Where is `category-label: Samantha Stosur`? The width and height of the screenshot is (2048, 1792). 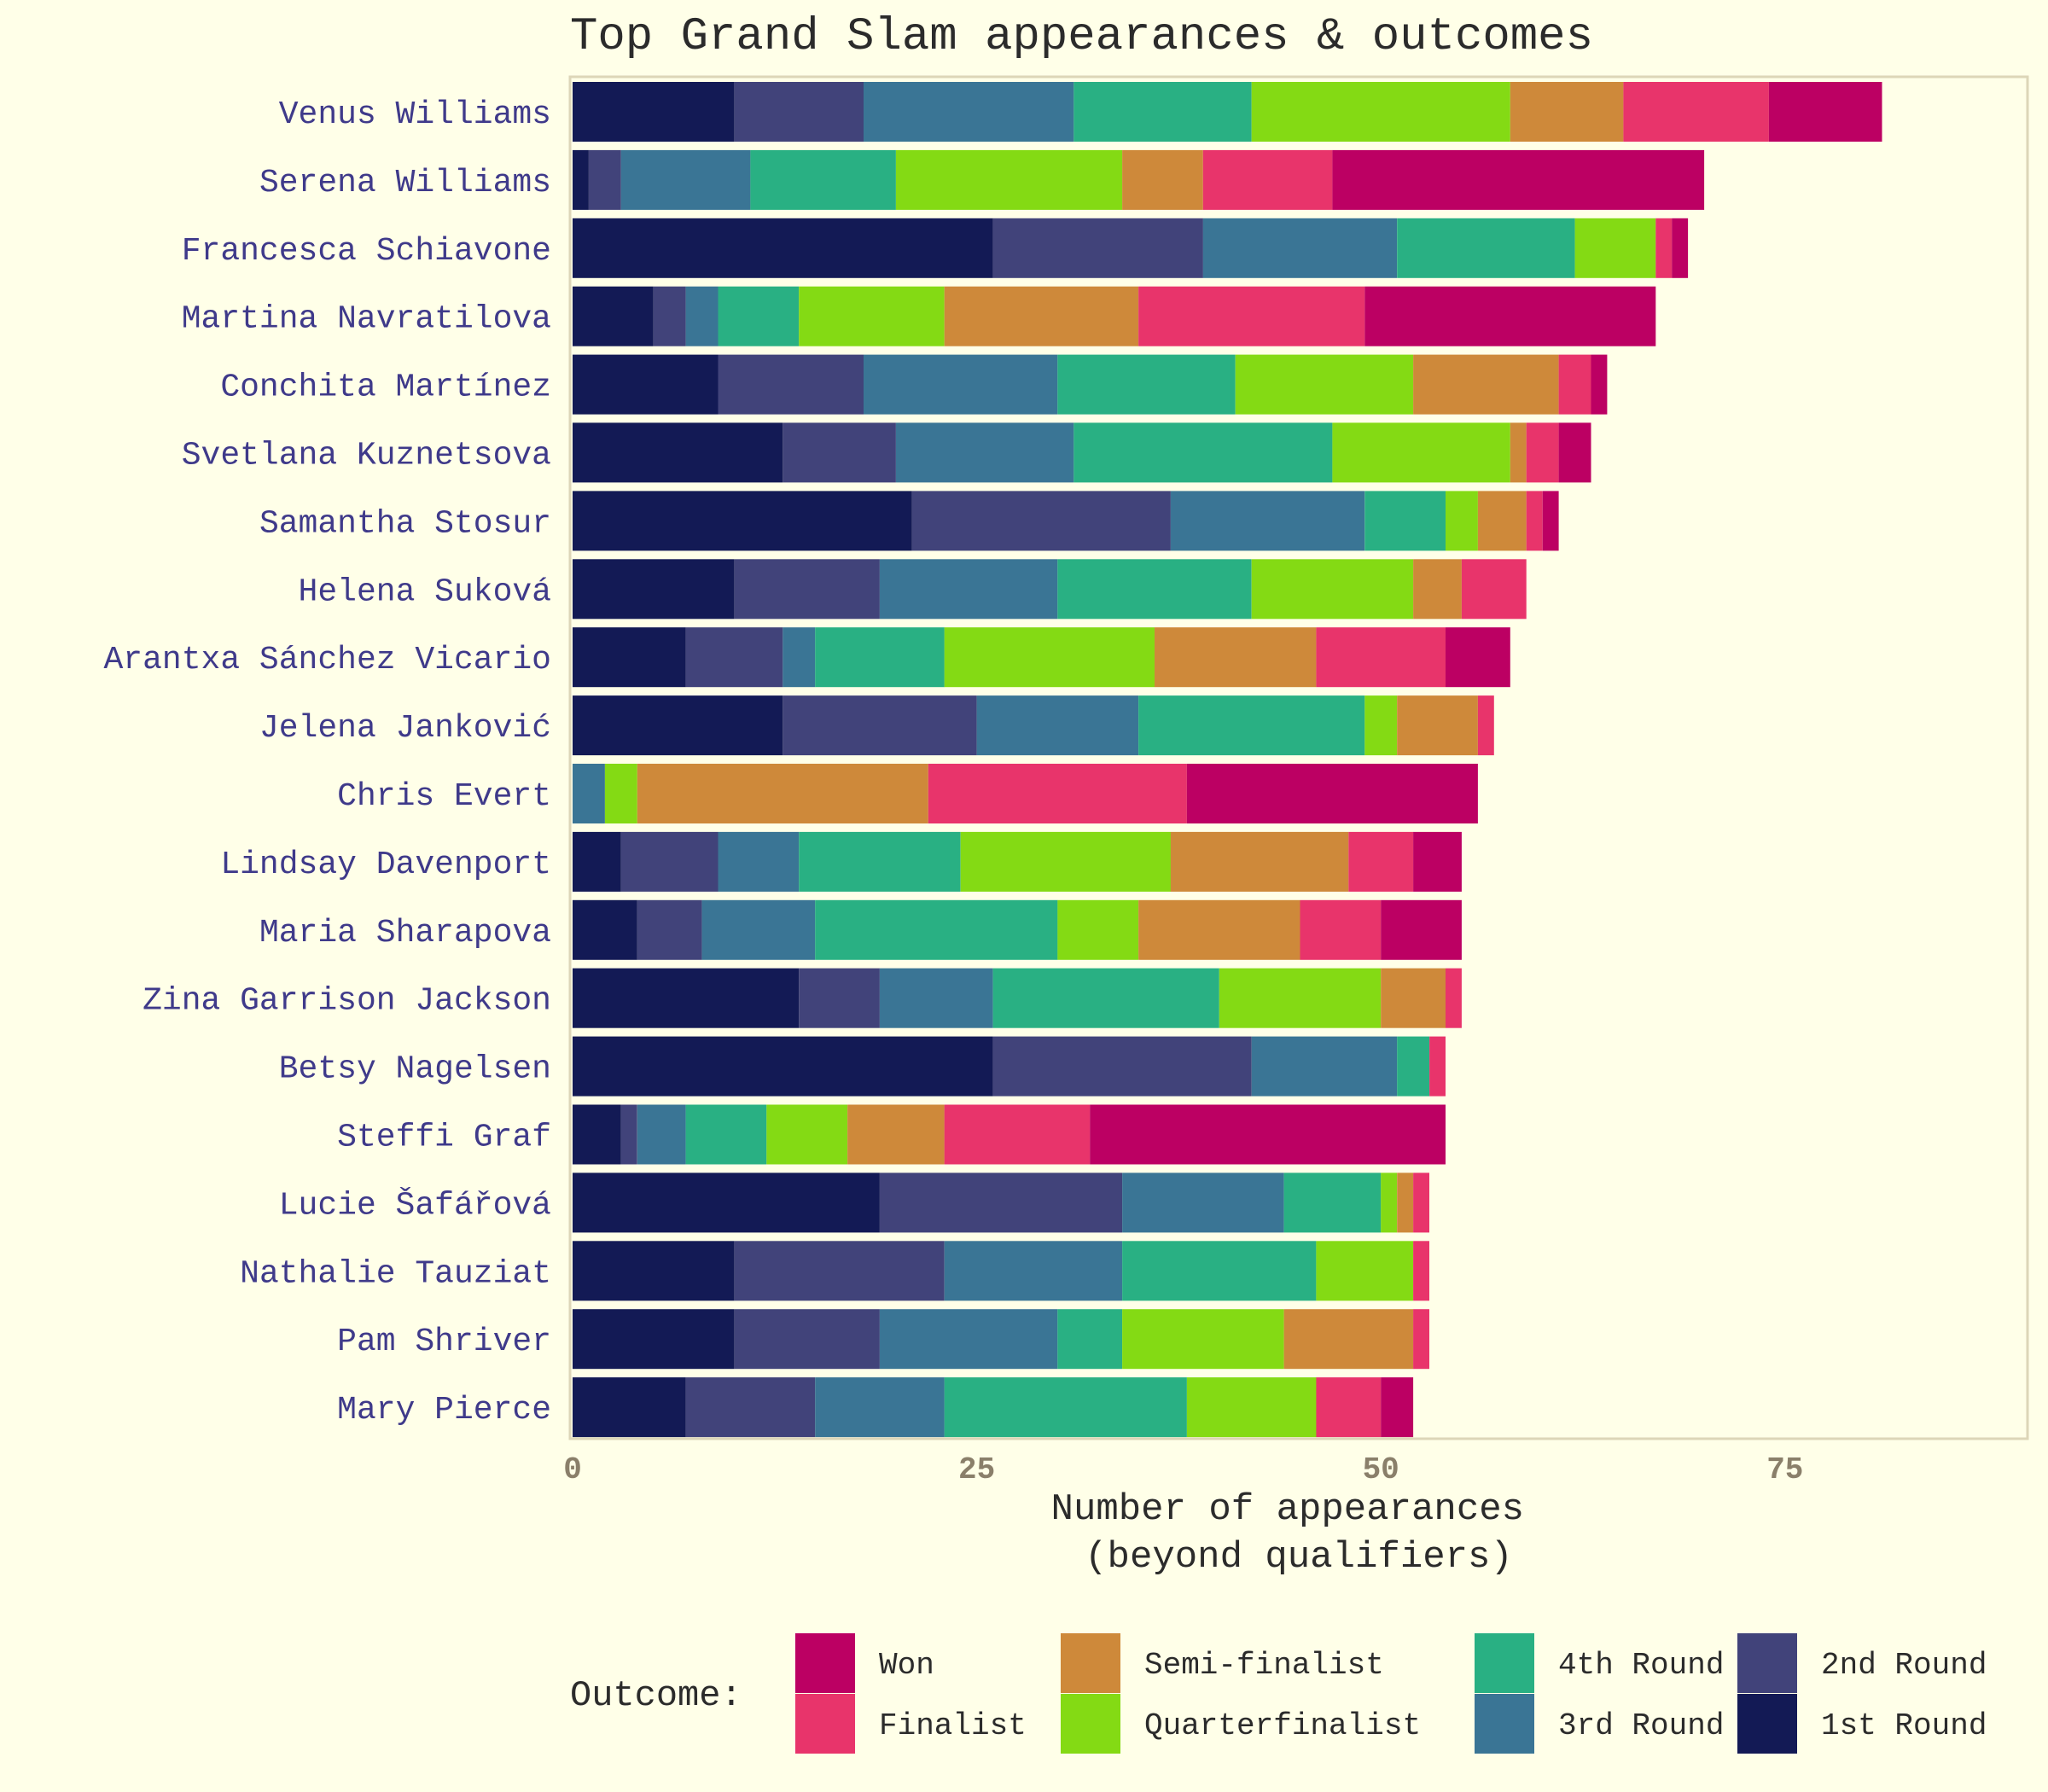 category-label: Samantha Stosur is located at coordinates (405, 523).